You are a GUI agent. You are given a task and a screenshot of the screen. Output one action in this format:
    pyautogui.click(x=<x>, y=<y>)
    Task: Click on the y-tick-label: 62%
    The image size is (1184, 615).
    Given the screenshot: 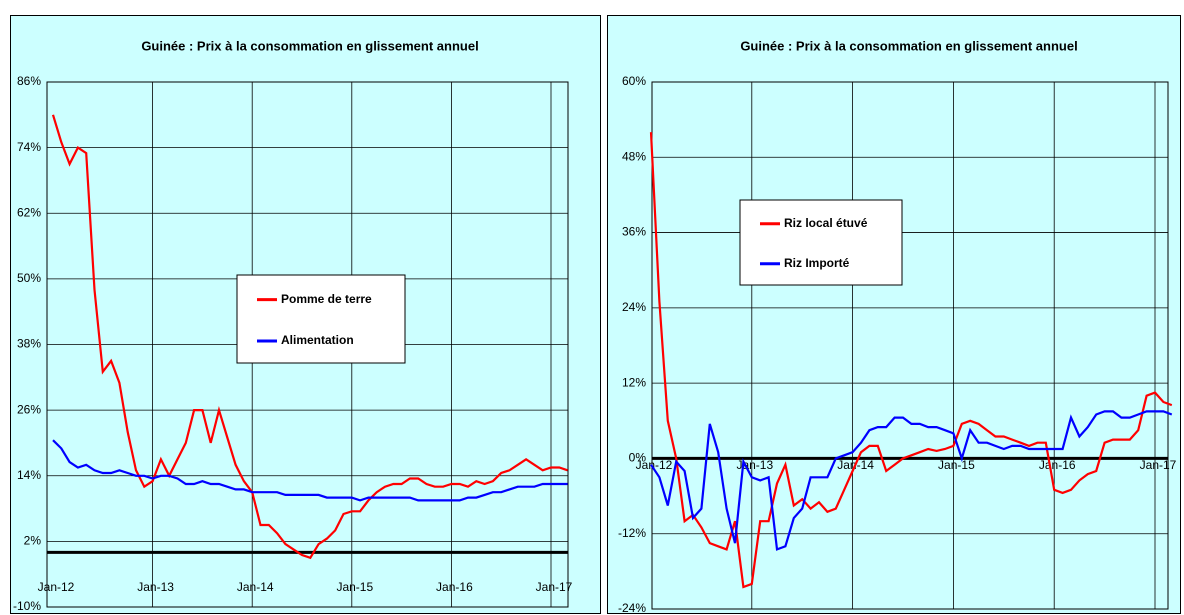 What is the action you would take?
    pyautogui.click(x=29, y=212)
    